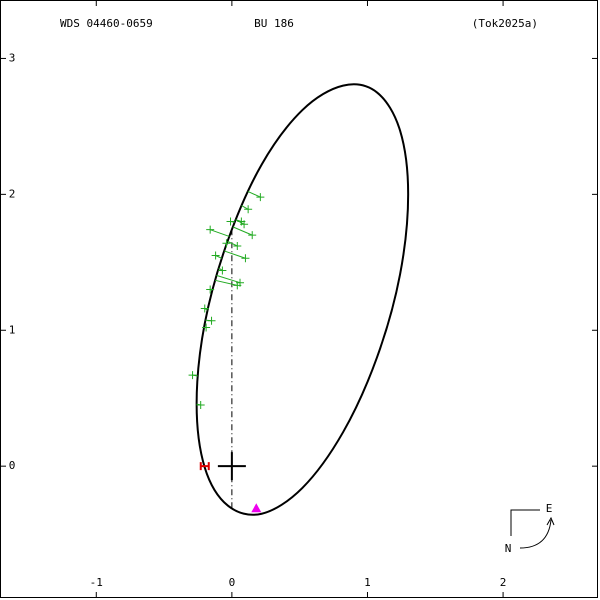 This screenshot has height=600, width=600. Describe the element at coordinates (96, 582) in the screenshot. I see `x-tick-label: -1` at that location.